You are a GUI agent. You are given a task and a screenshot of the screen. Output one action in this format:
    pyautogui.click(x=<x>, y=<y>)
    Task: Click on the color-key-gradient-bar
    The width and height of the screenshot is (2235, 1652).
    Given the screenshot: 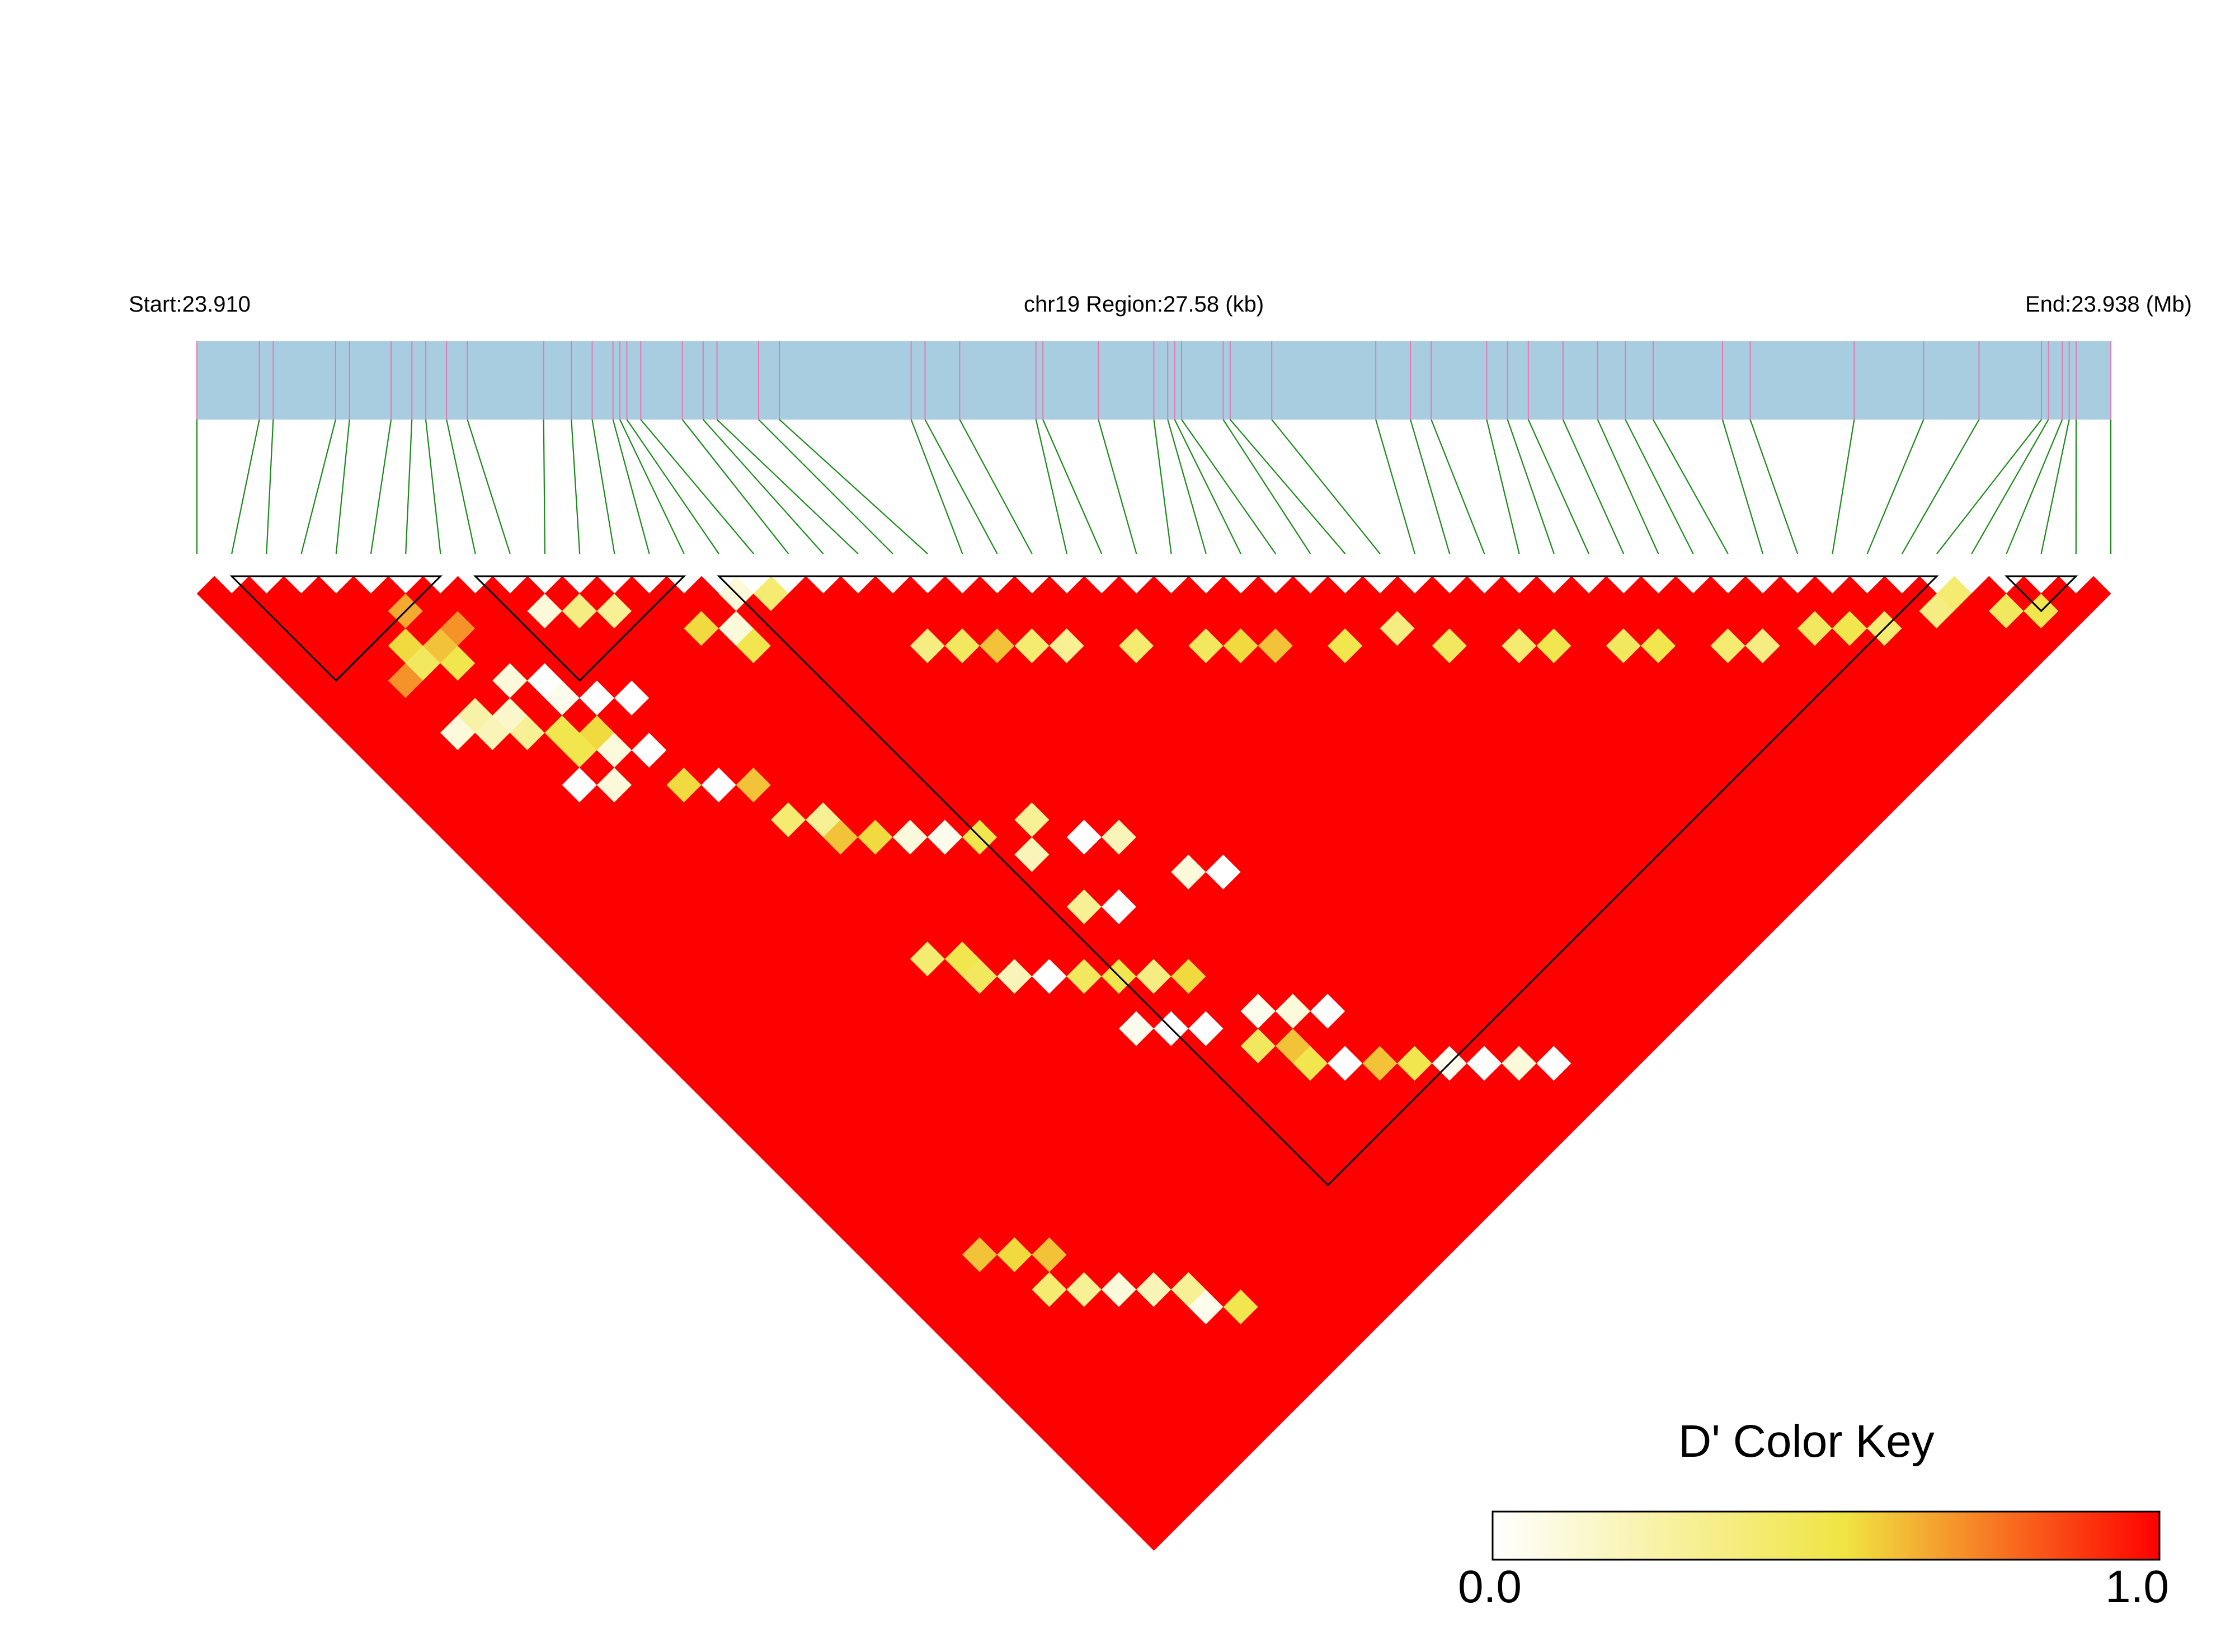 What is the action you would take?
    pyautogui.click(x=1826, y=1536)
    